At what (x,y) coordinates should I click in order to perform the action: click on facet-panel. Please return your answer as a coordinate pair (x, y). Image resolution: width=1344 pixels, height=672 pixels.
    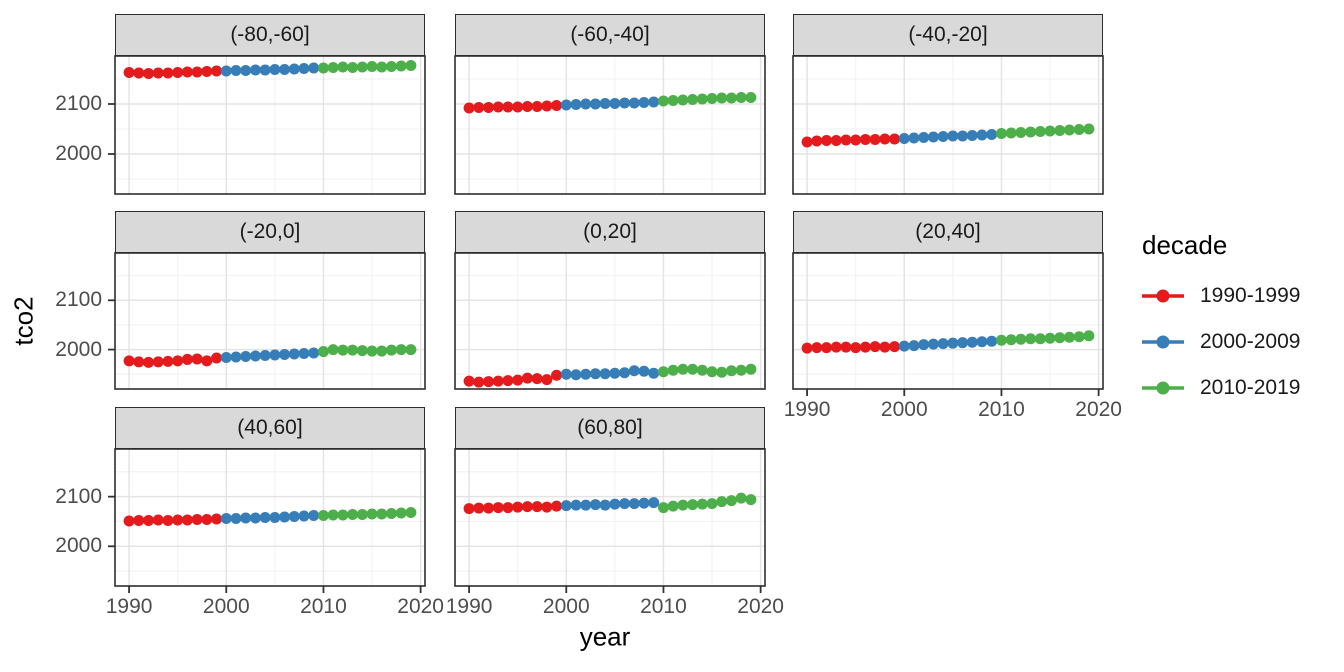
    Looking at the image, I should click on (610, 321).